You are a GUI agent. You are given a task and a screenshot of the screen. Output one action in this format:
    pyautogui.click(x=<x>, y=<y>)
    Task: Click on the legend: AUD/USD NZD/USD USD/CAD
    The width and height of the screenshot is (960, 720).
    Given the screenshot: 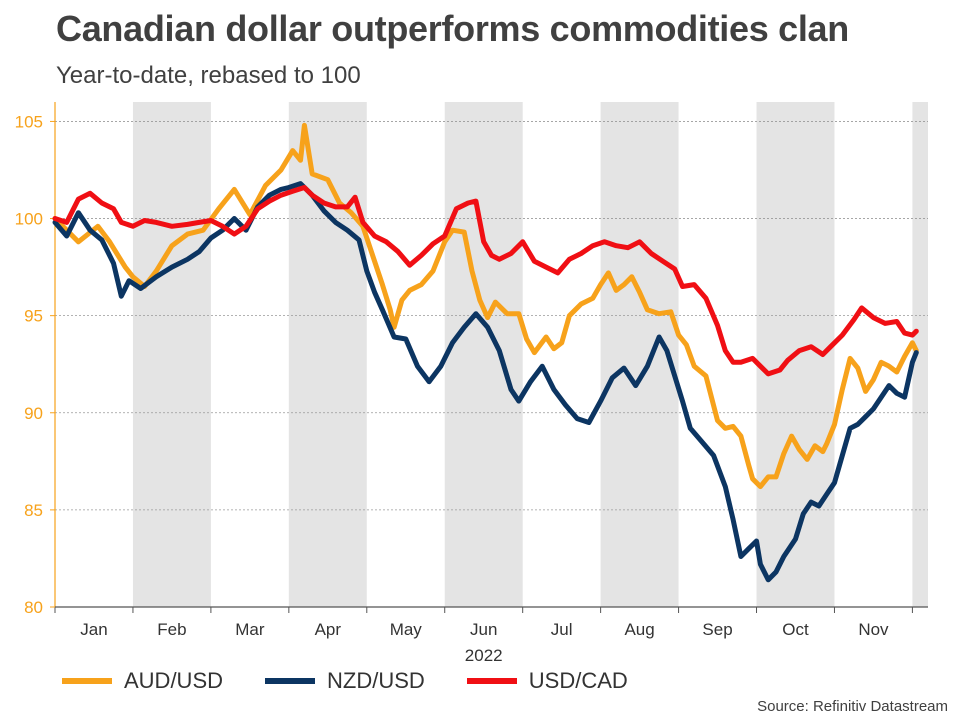 What is the action you would take?
    pyautogui.click(x=345, y=681)
    